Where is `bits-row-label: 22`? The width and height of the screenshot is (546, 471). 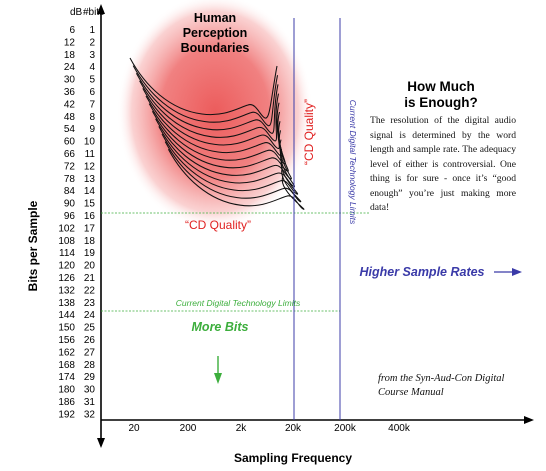
bits-row-label: 22 is located at coordinates (90, 290).